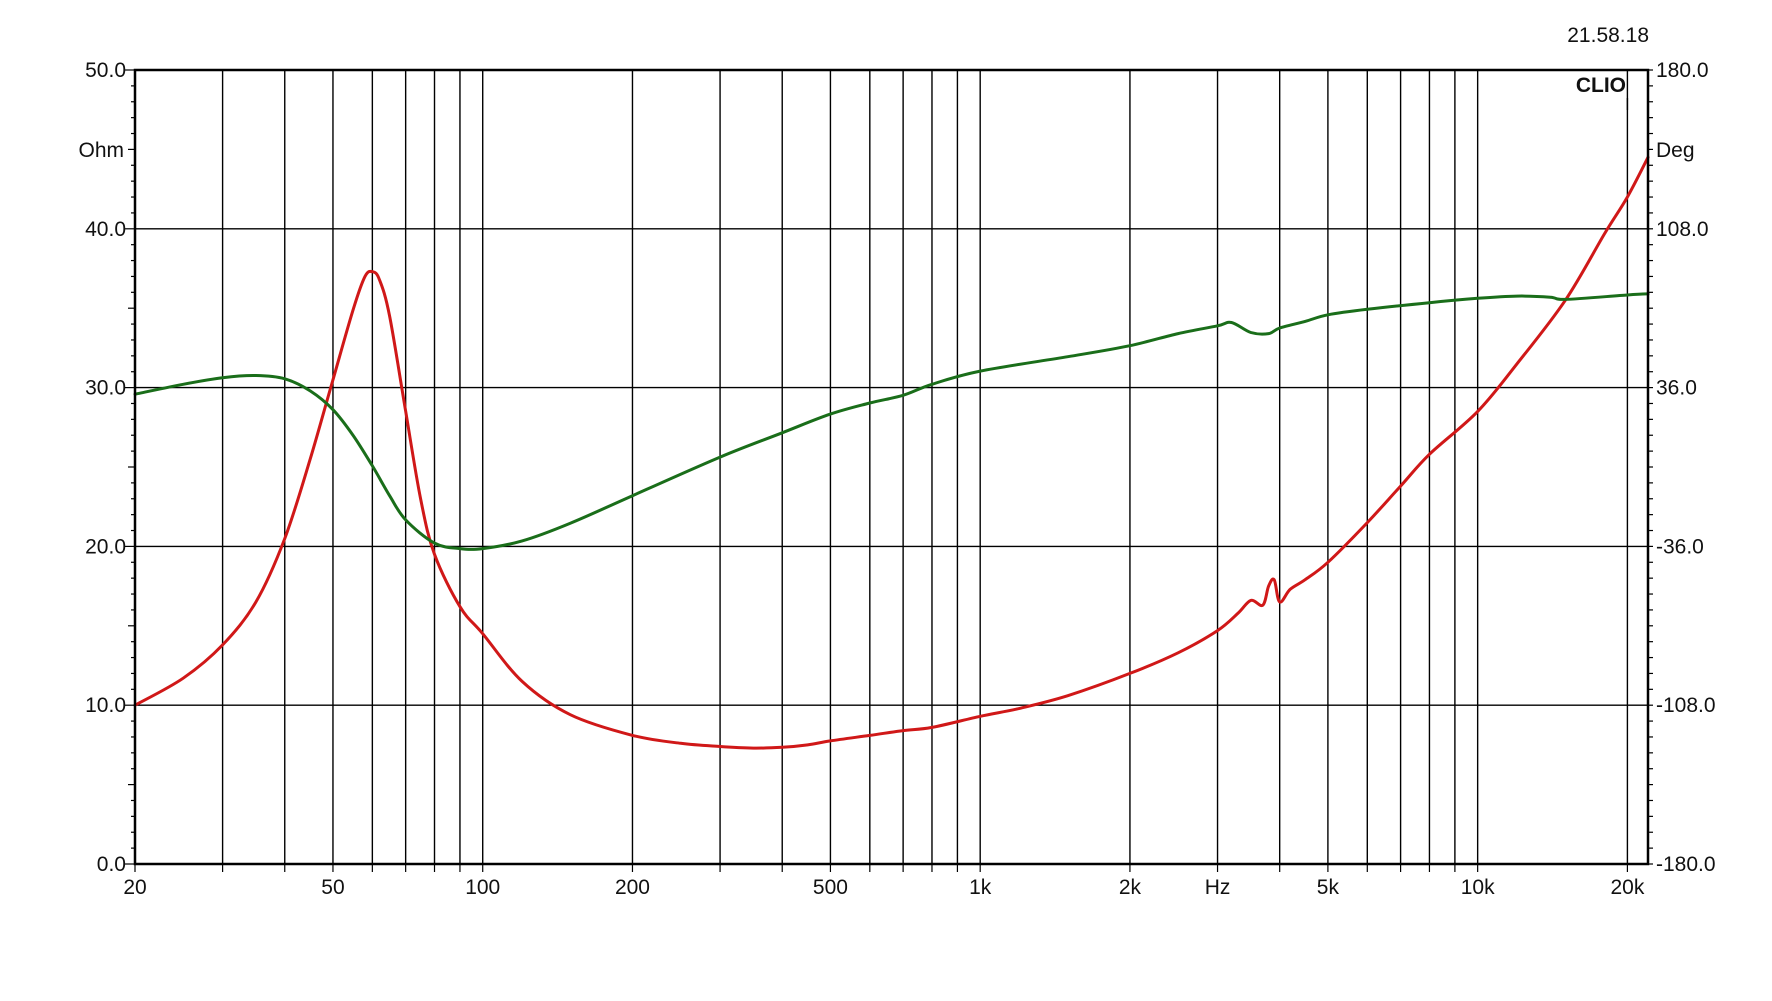  I want to click on x-tick-label: 1k, so click(980, 887).